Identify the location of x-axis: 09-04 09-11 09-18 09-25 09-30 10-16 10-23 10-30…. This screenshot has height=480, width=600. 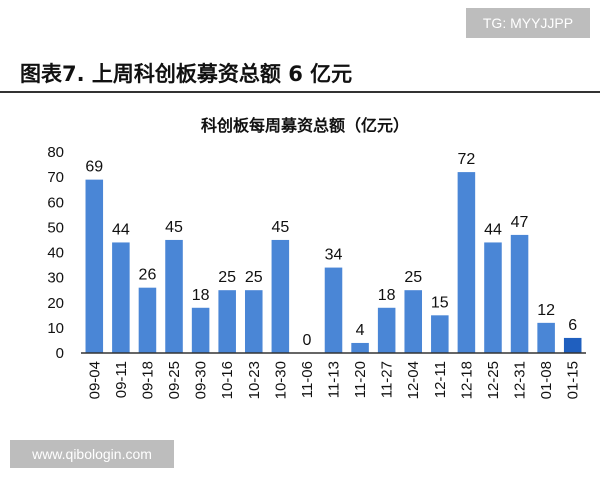
(333, 375).